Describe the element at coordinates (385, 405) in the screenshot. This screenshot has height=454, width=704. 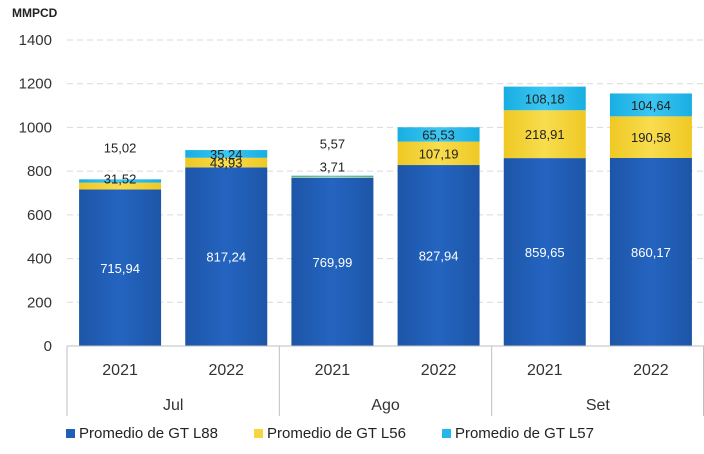
I see `x-group-label: Ago` at that location.